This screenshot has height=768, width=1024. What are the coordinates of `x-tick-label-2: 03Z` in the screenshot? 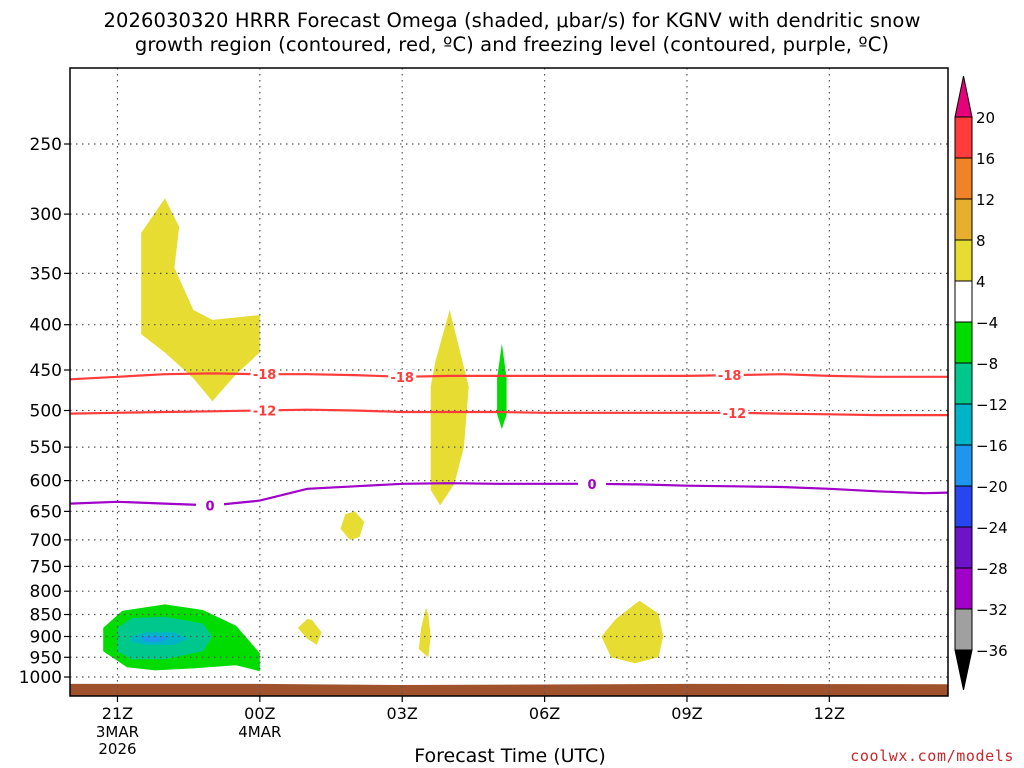 It's located at (402, 713).